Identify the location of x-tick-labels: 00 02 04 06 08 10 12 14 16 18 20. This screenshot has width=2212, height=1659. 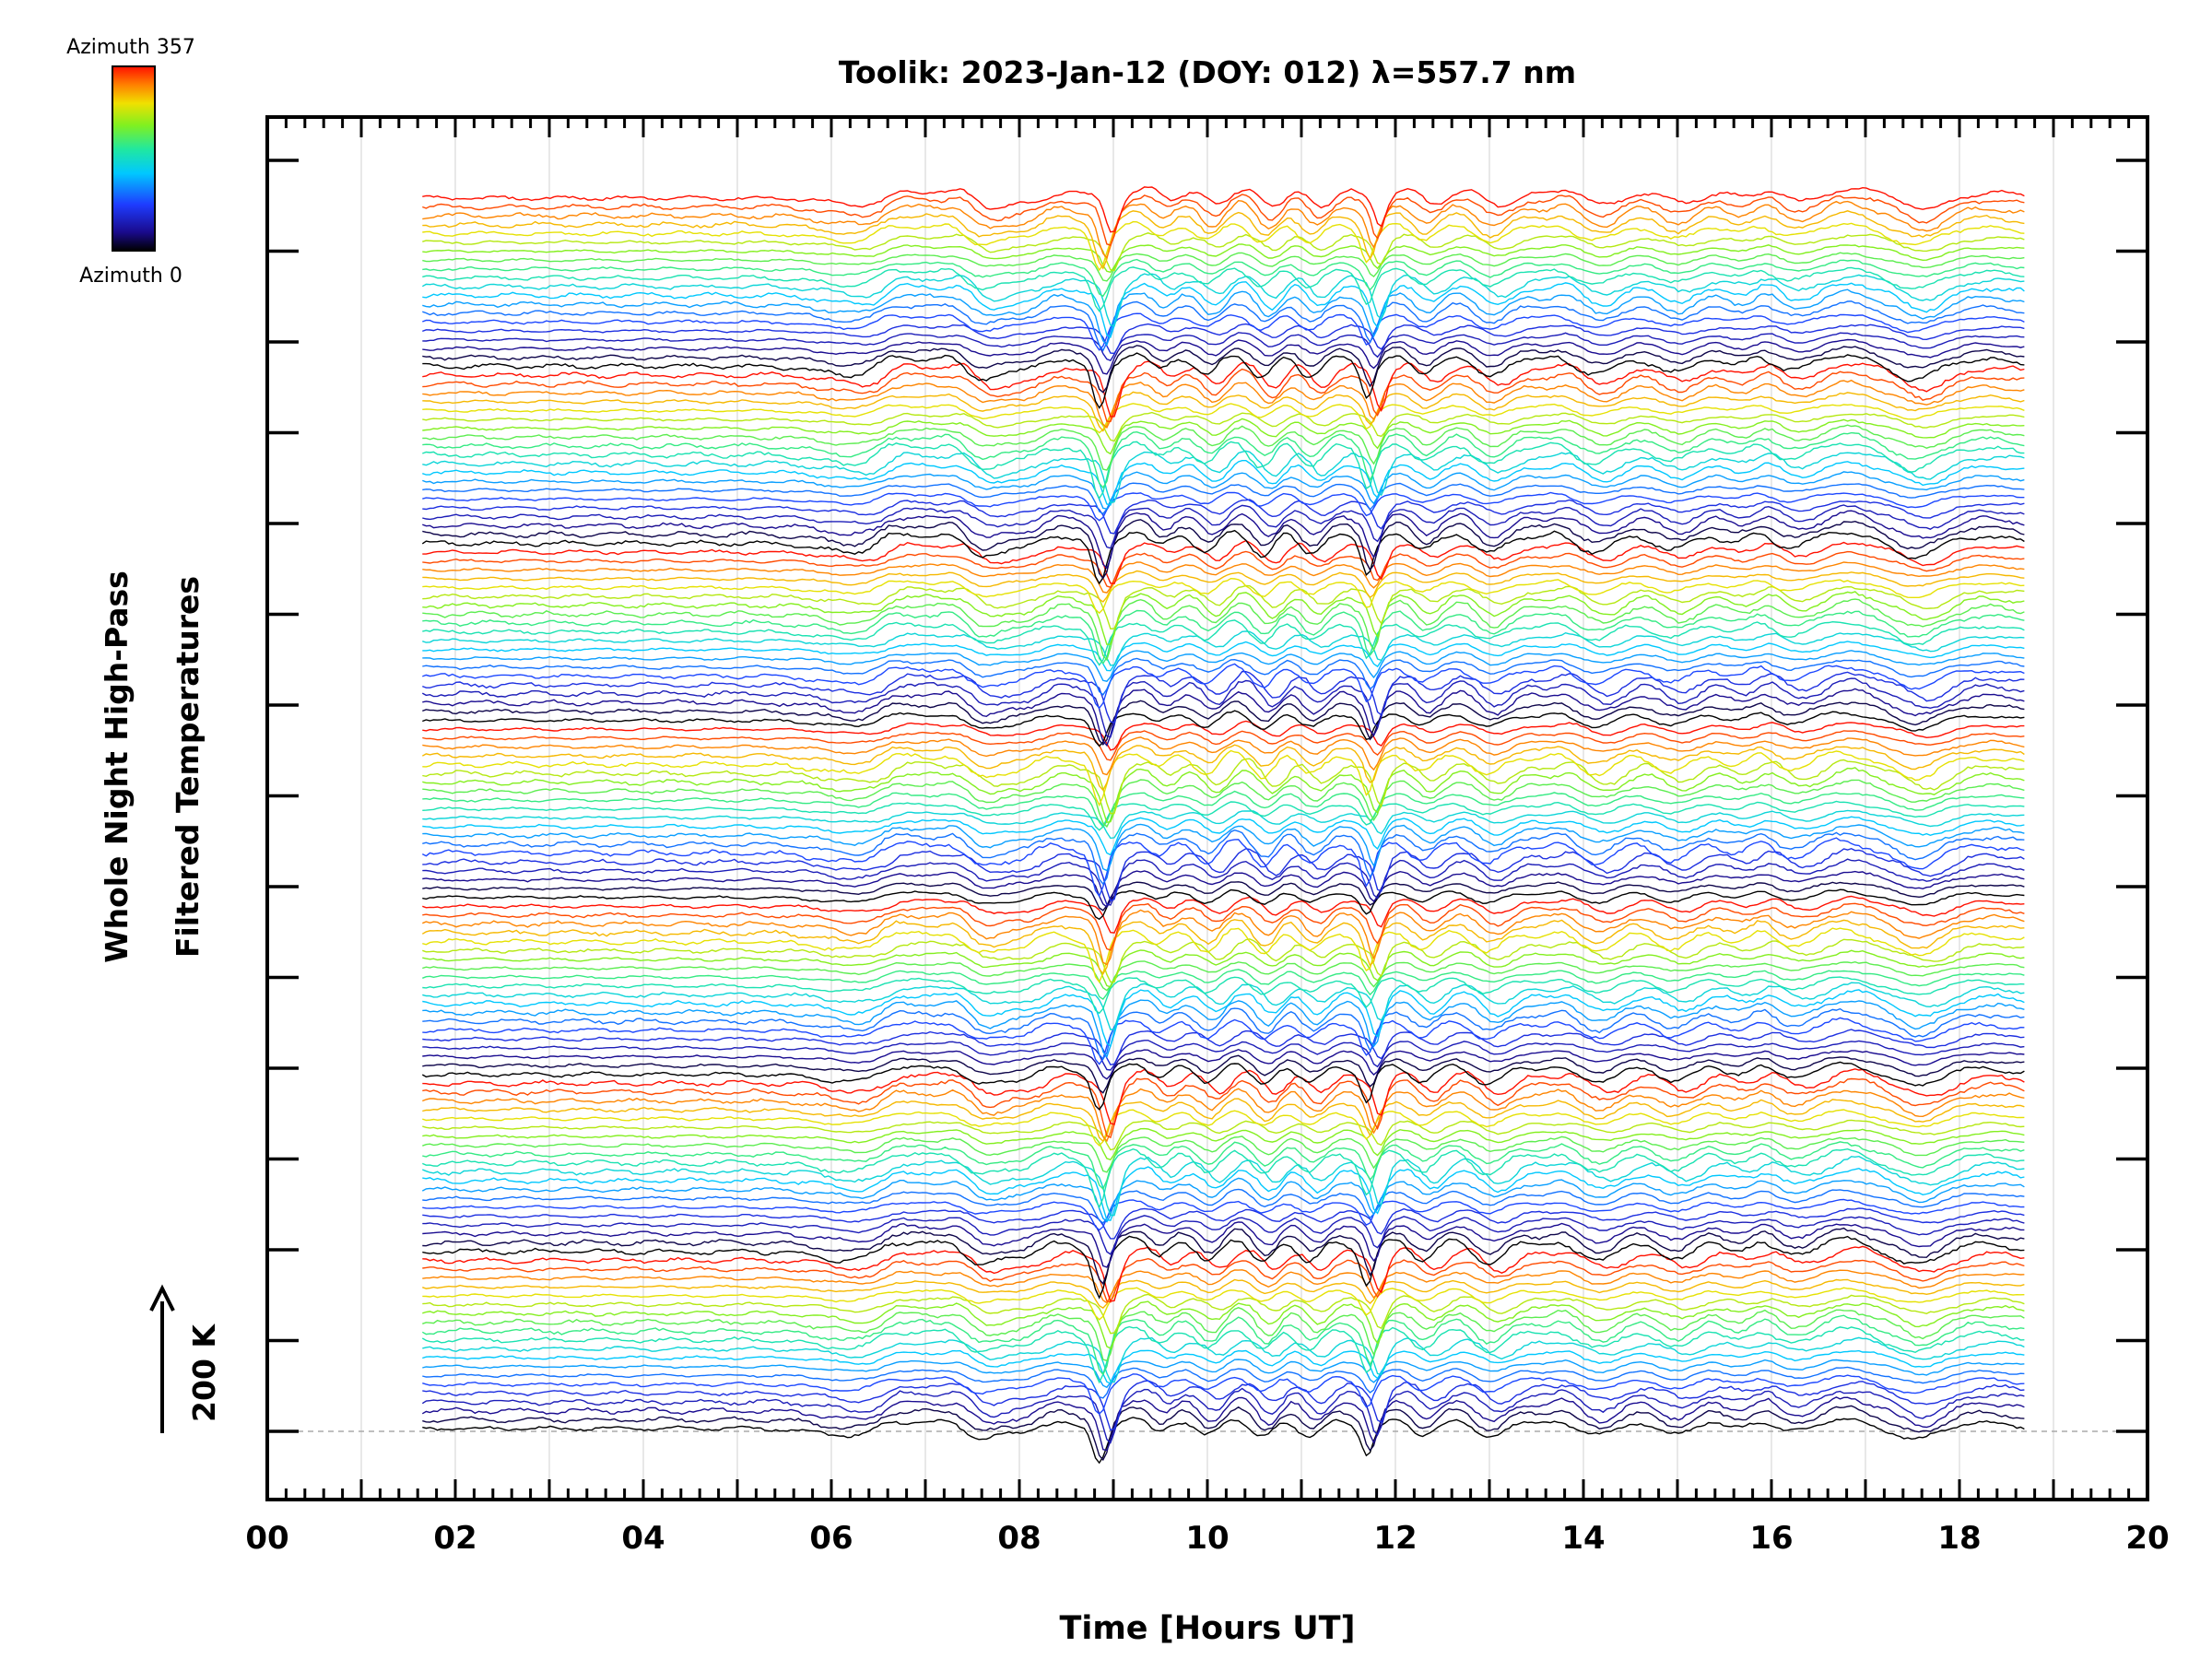
(1207, 1538).